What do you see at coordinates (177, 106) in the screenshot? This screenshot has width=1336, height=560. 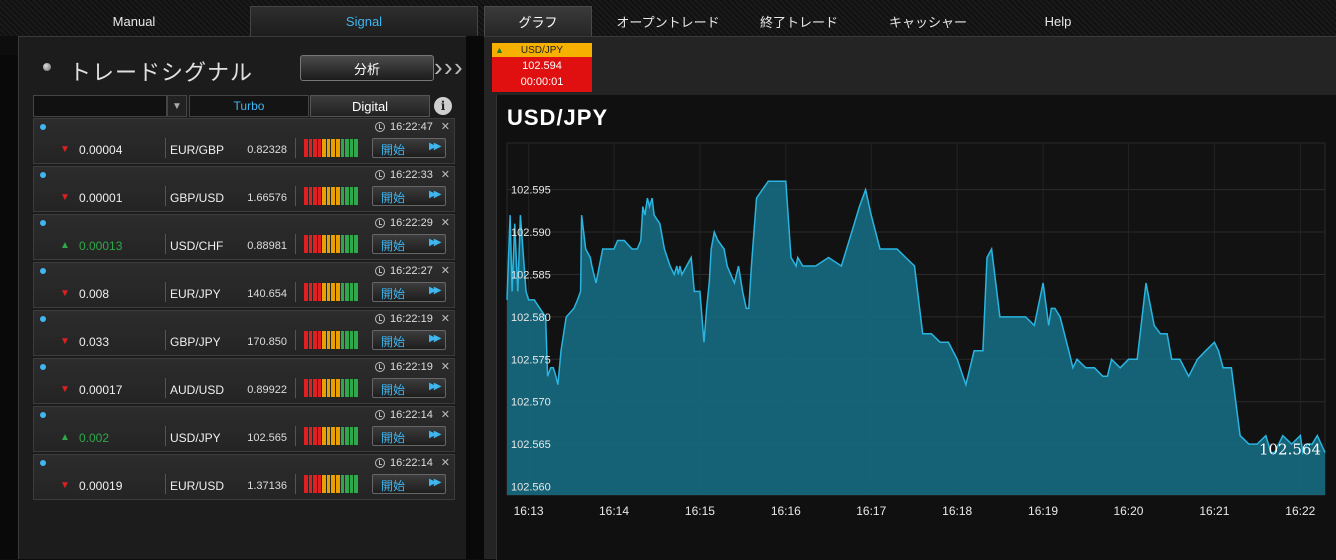 I see `dropdown-arrow-icon: ▼` at bounding box center [177, 106].